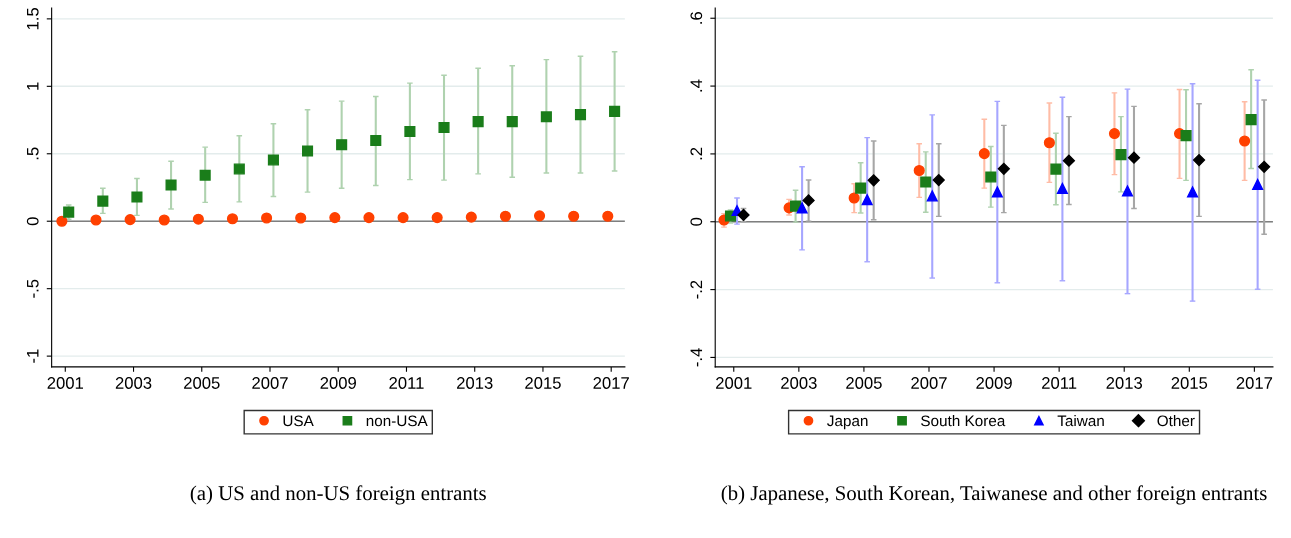 Image resolution: width=1291 pixels, height=538 pixels. Describe the element at coordinates (696, 357) in the screenshot. I see `y-tick-label: -.4` at that location.